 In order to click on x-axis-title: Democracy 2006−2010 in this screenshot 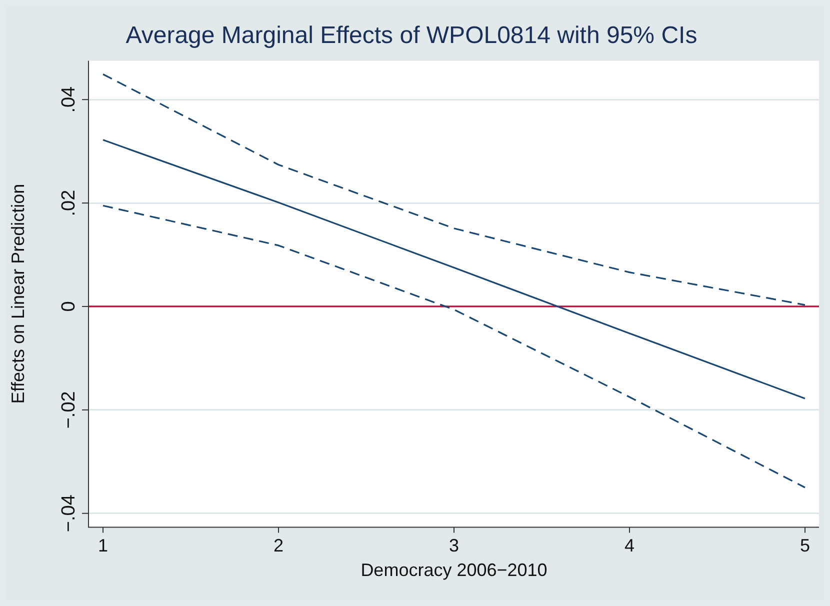, I will do `click(454, 570)`.